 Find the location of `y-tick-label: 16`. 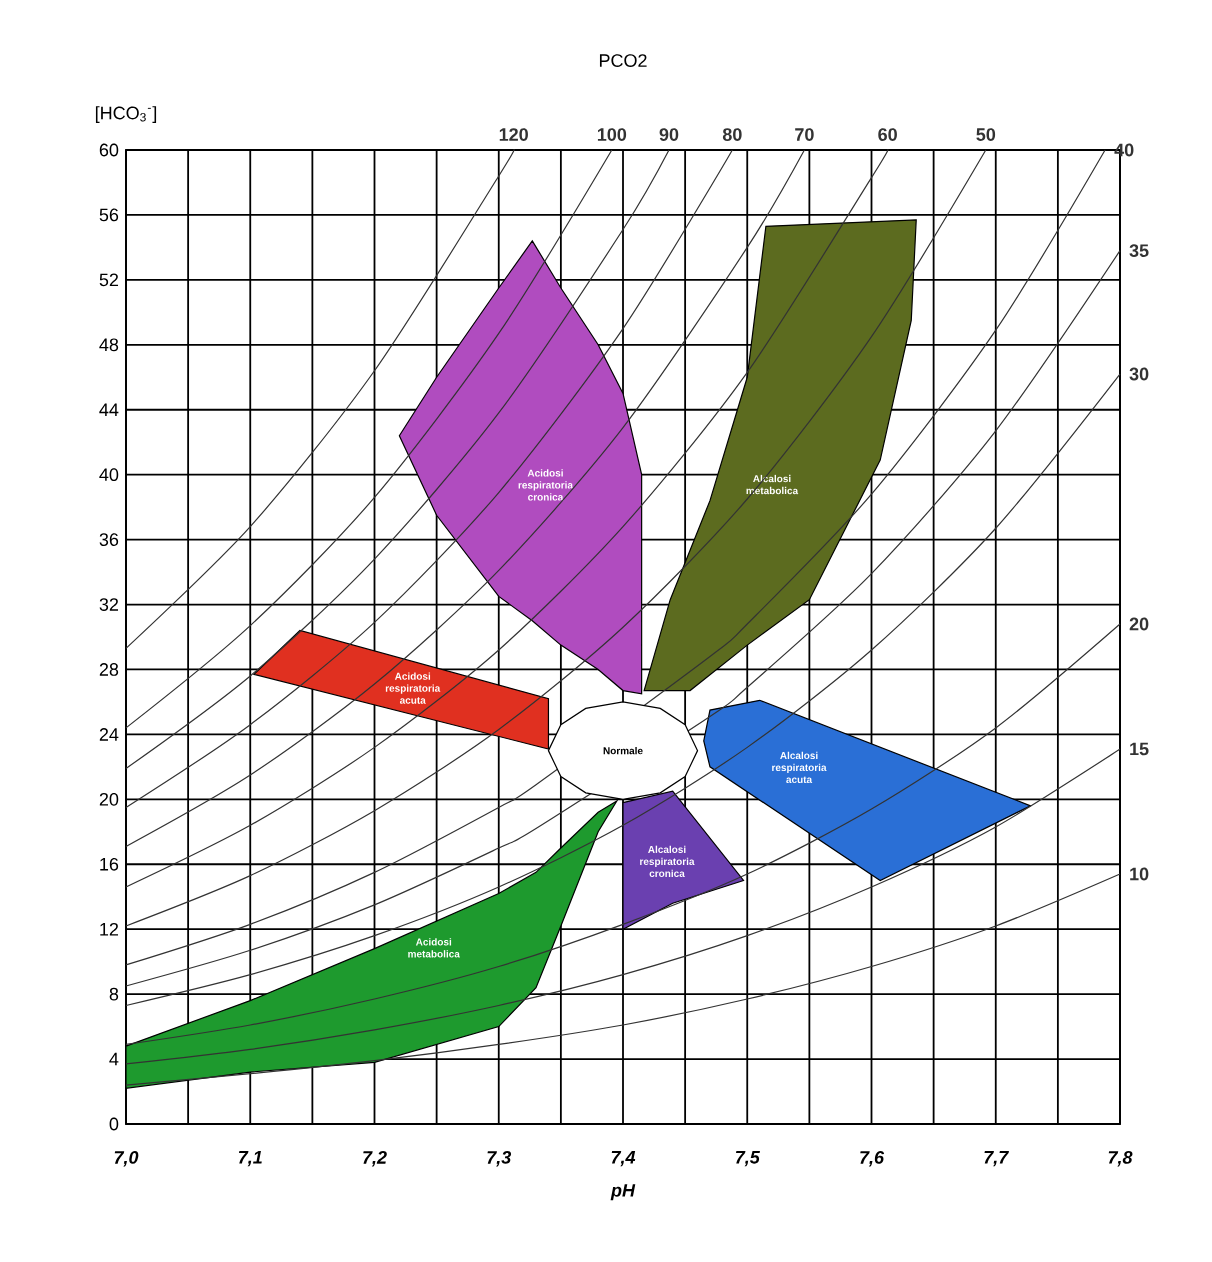

y-tick-label: 16 is located at coordinates (109, 864).